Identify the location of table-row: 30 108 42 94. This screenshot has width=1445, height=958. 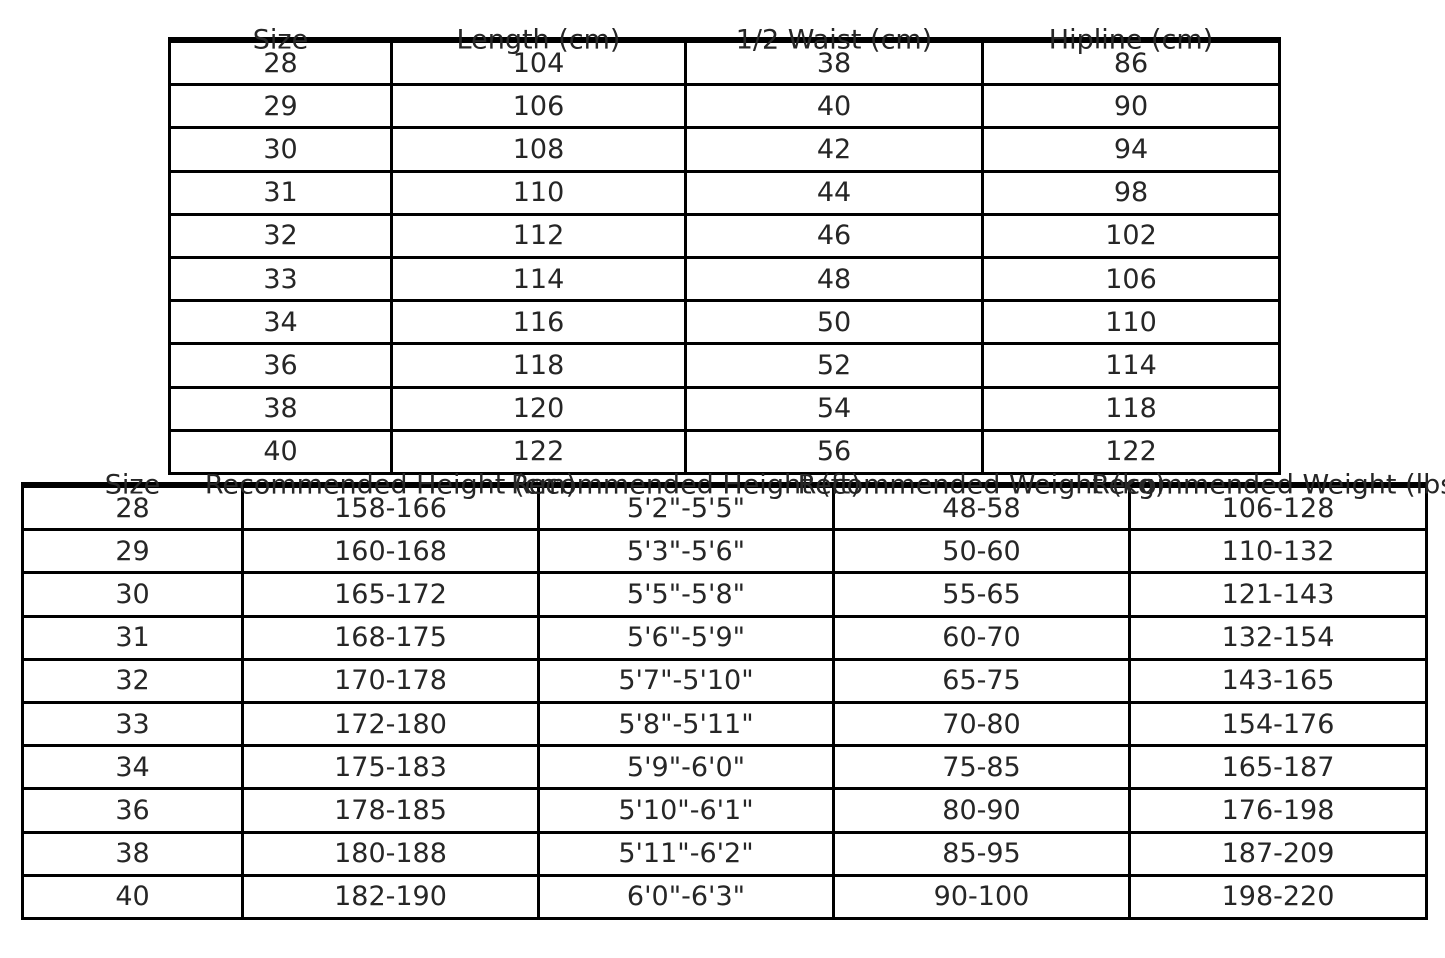
(724, 149).